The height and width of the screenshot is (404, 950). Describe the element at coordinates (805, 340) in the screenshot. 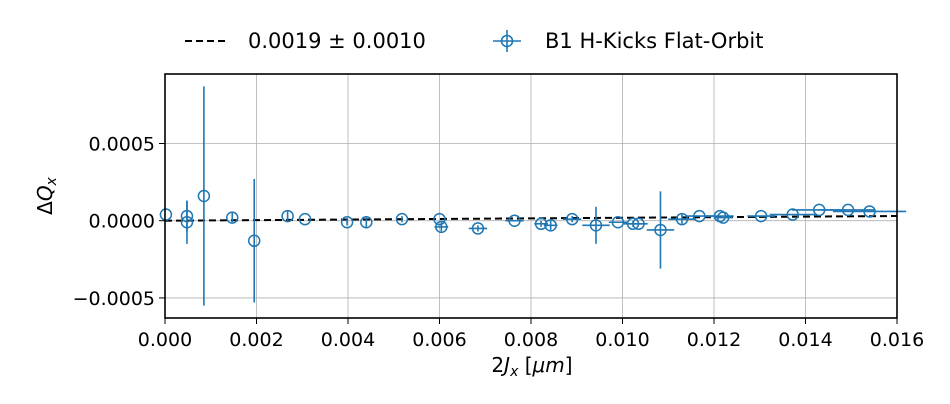

I see `x-tick-label: 0.014` at that location.